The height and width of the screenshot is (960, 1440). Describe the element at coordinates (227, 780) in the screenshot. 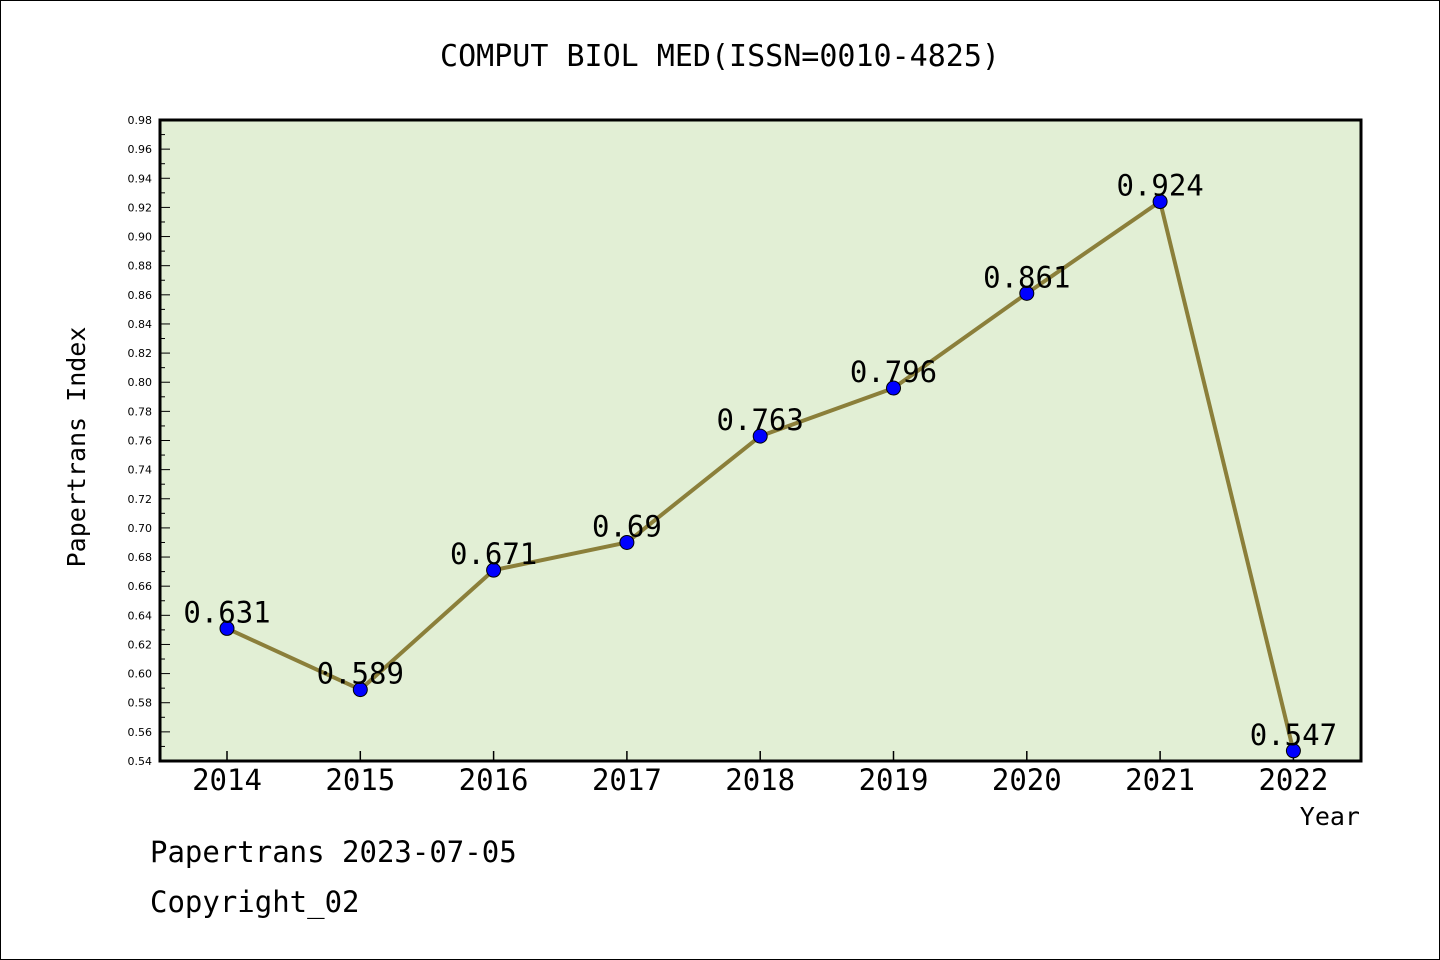

I see `x-tick-label: 2014` at that location.